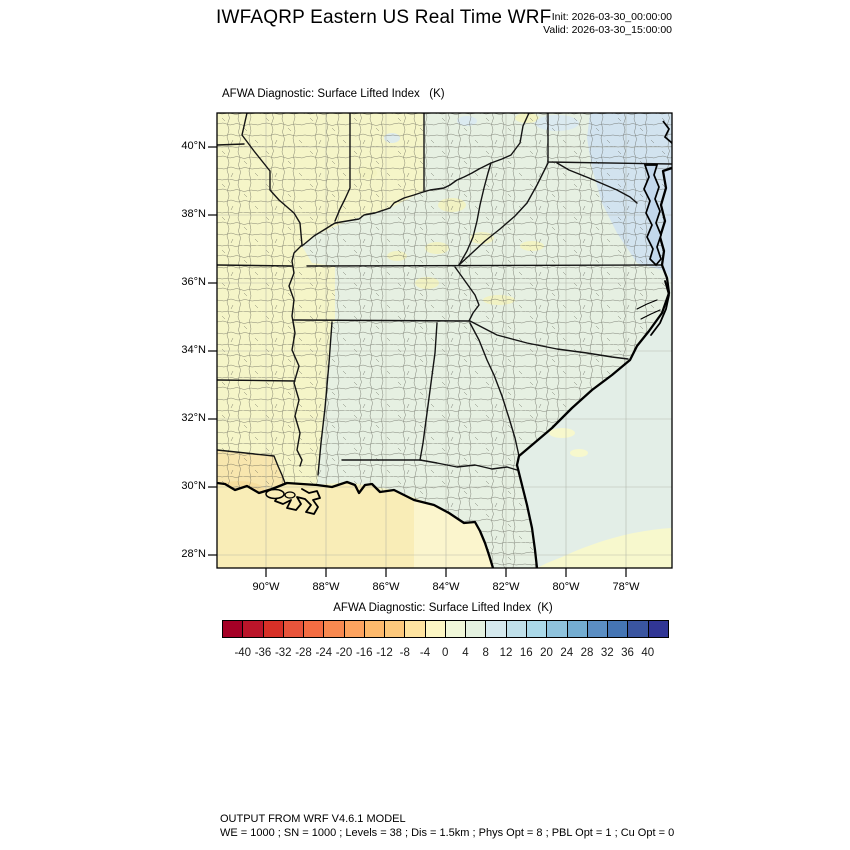 The image size is (850, 850). I want to click on colorbar-tick-label: 20, so click(546, 653).